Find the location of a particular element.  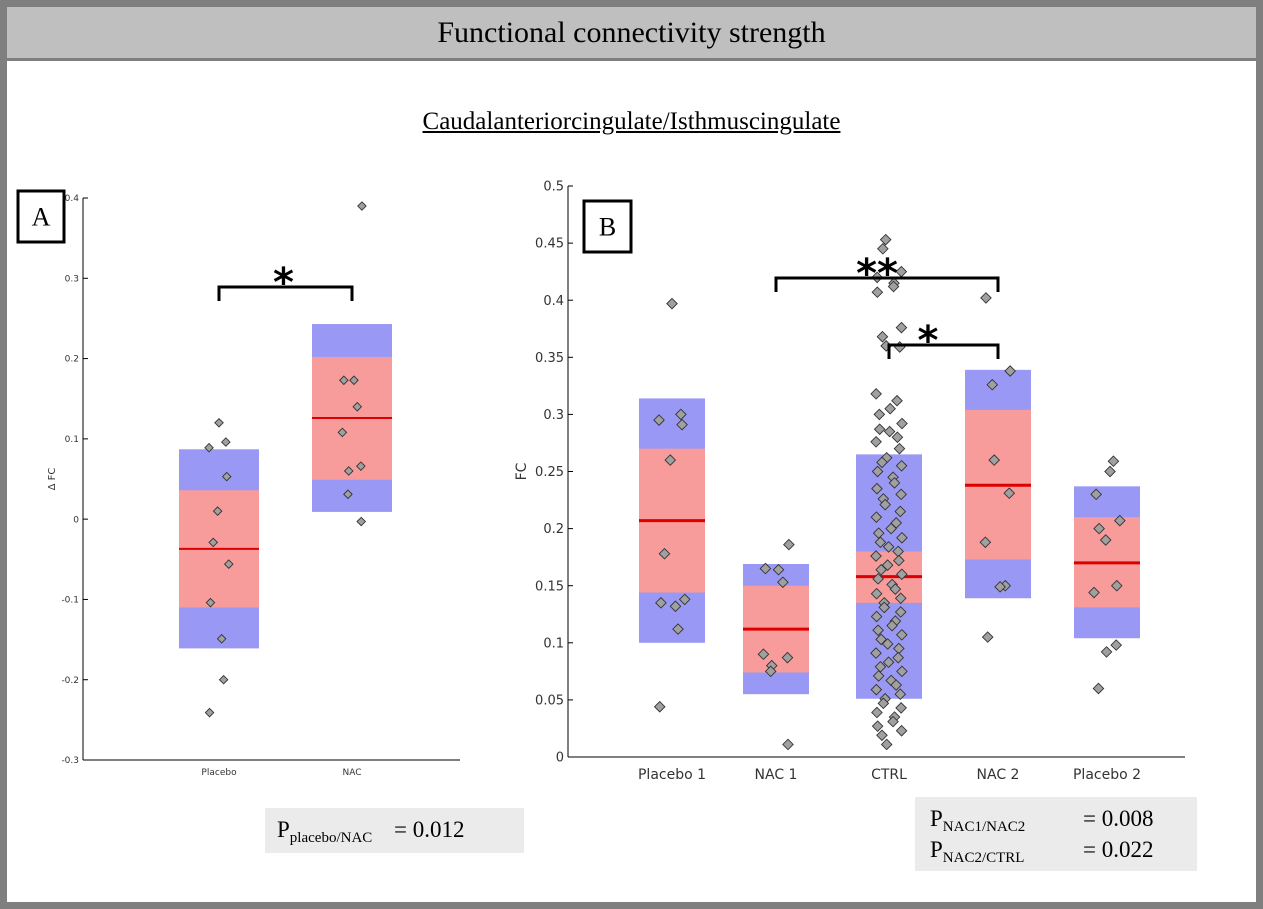

y-tick-label: -0.2 is located at coordinates (70, 681).